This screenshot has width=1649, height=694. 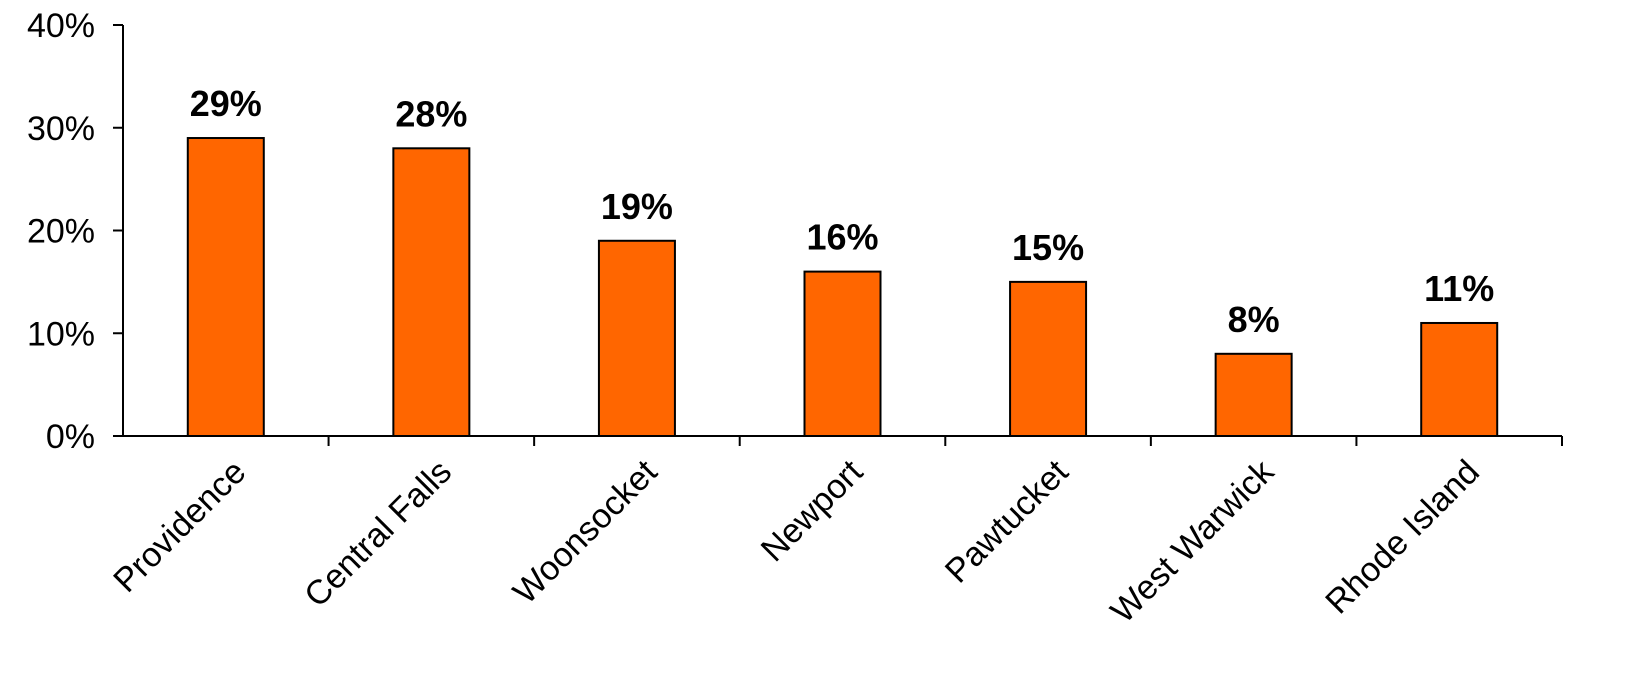 I want to click on category-label: Woonsocket, so click(x=585, y=531).